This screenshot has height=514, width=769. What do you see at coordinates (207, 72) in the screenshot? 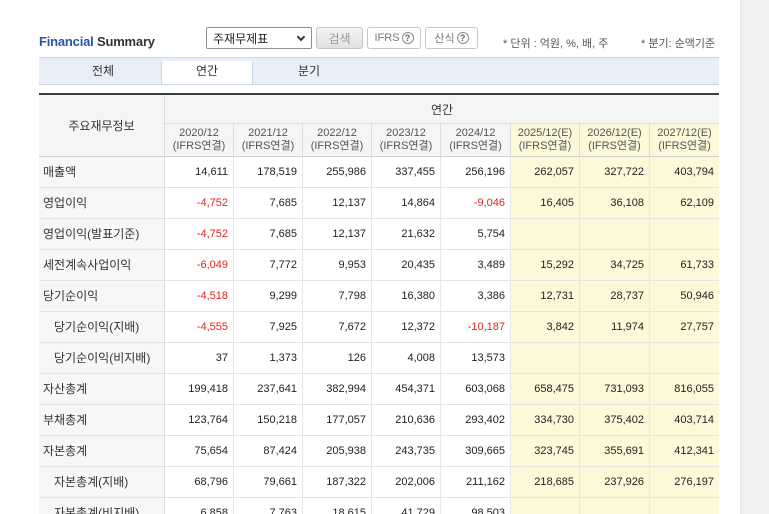
I see `tab-annual: 연간` at bounding box center [207, 72].